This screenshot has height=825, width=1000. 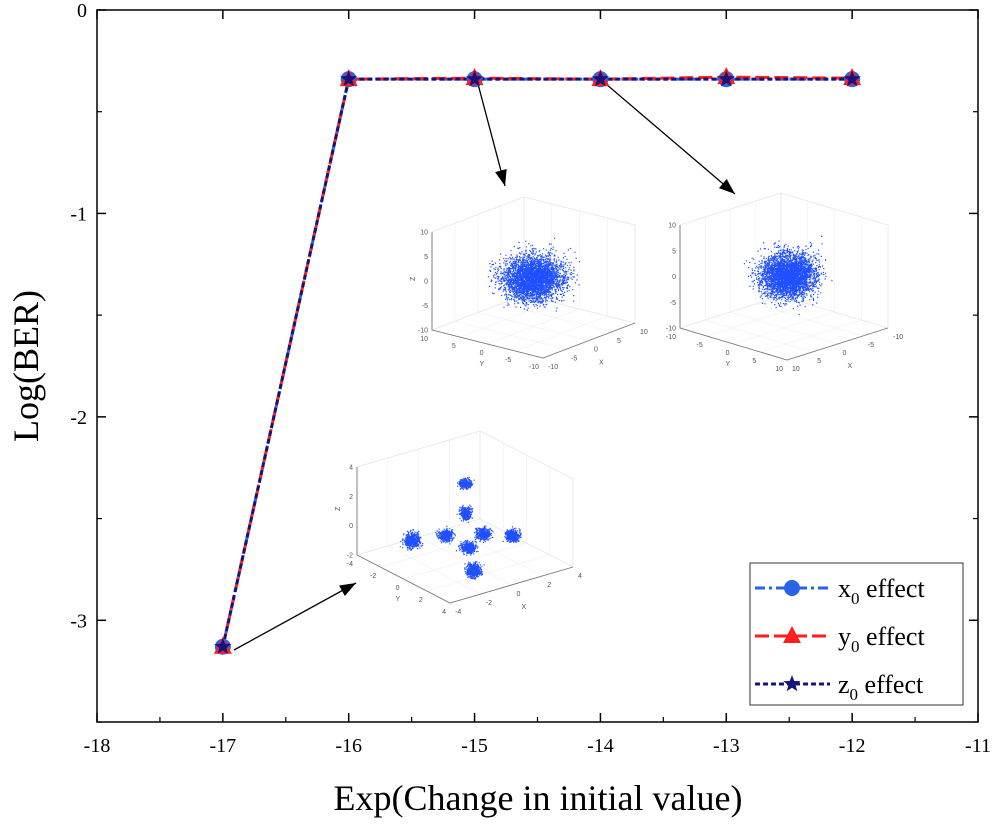 I want to click on legend: x0 effect y0 effect z0 effect, so click(x=856, y=634).